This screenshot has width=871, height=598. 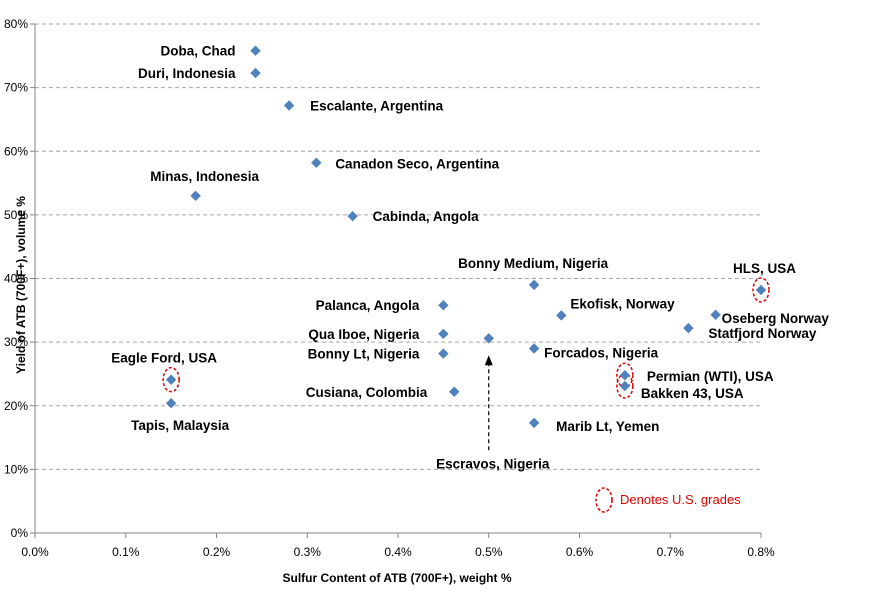 I want to click on y-tick-label: 30%, so click(x=16, y=342).